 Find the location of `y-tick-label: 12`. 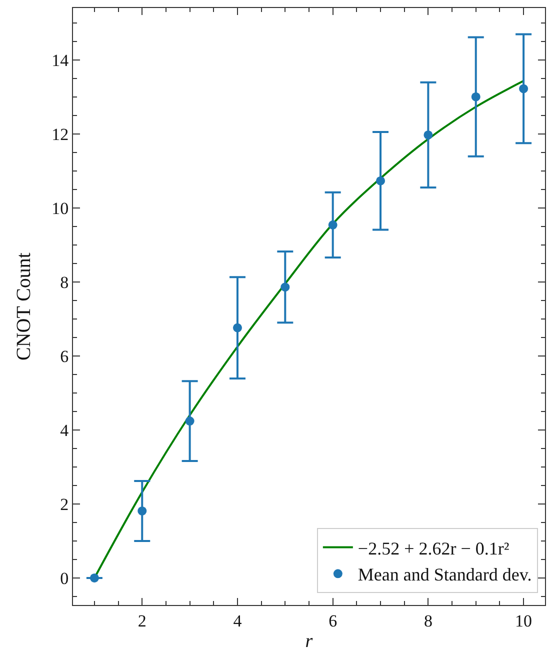

y-tick-label: 12 is located at coordinates (60, 134).